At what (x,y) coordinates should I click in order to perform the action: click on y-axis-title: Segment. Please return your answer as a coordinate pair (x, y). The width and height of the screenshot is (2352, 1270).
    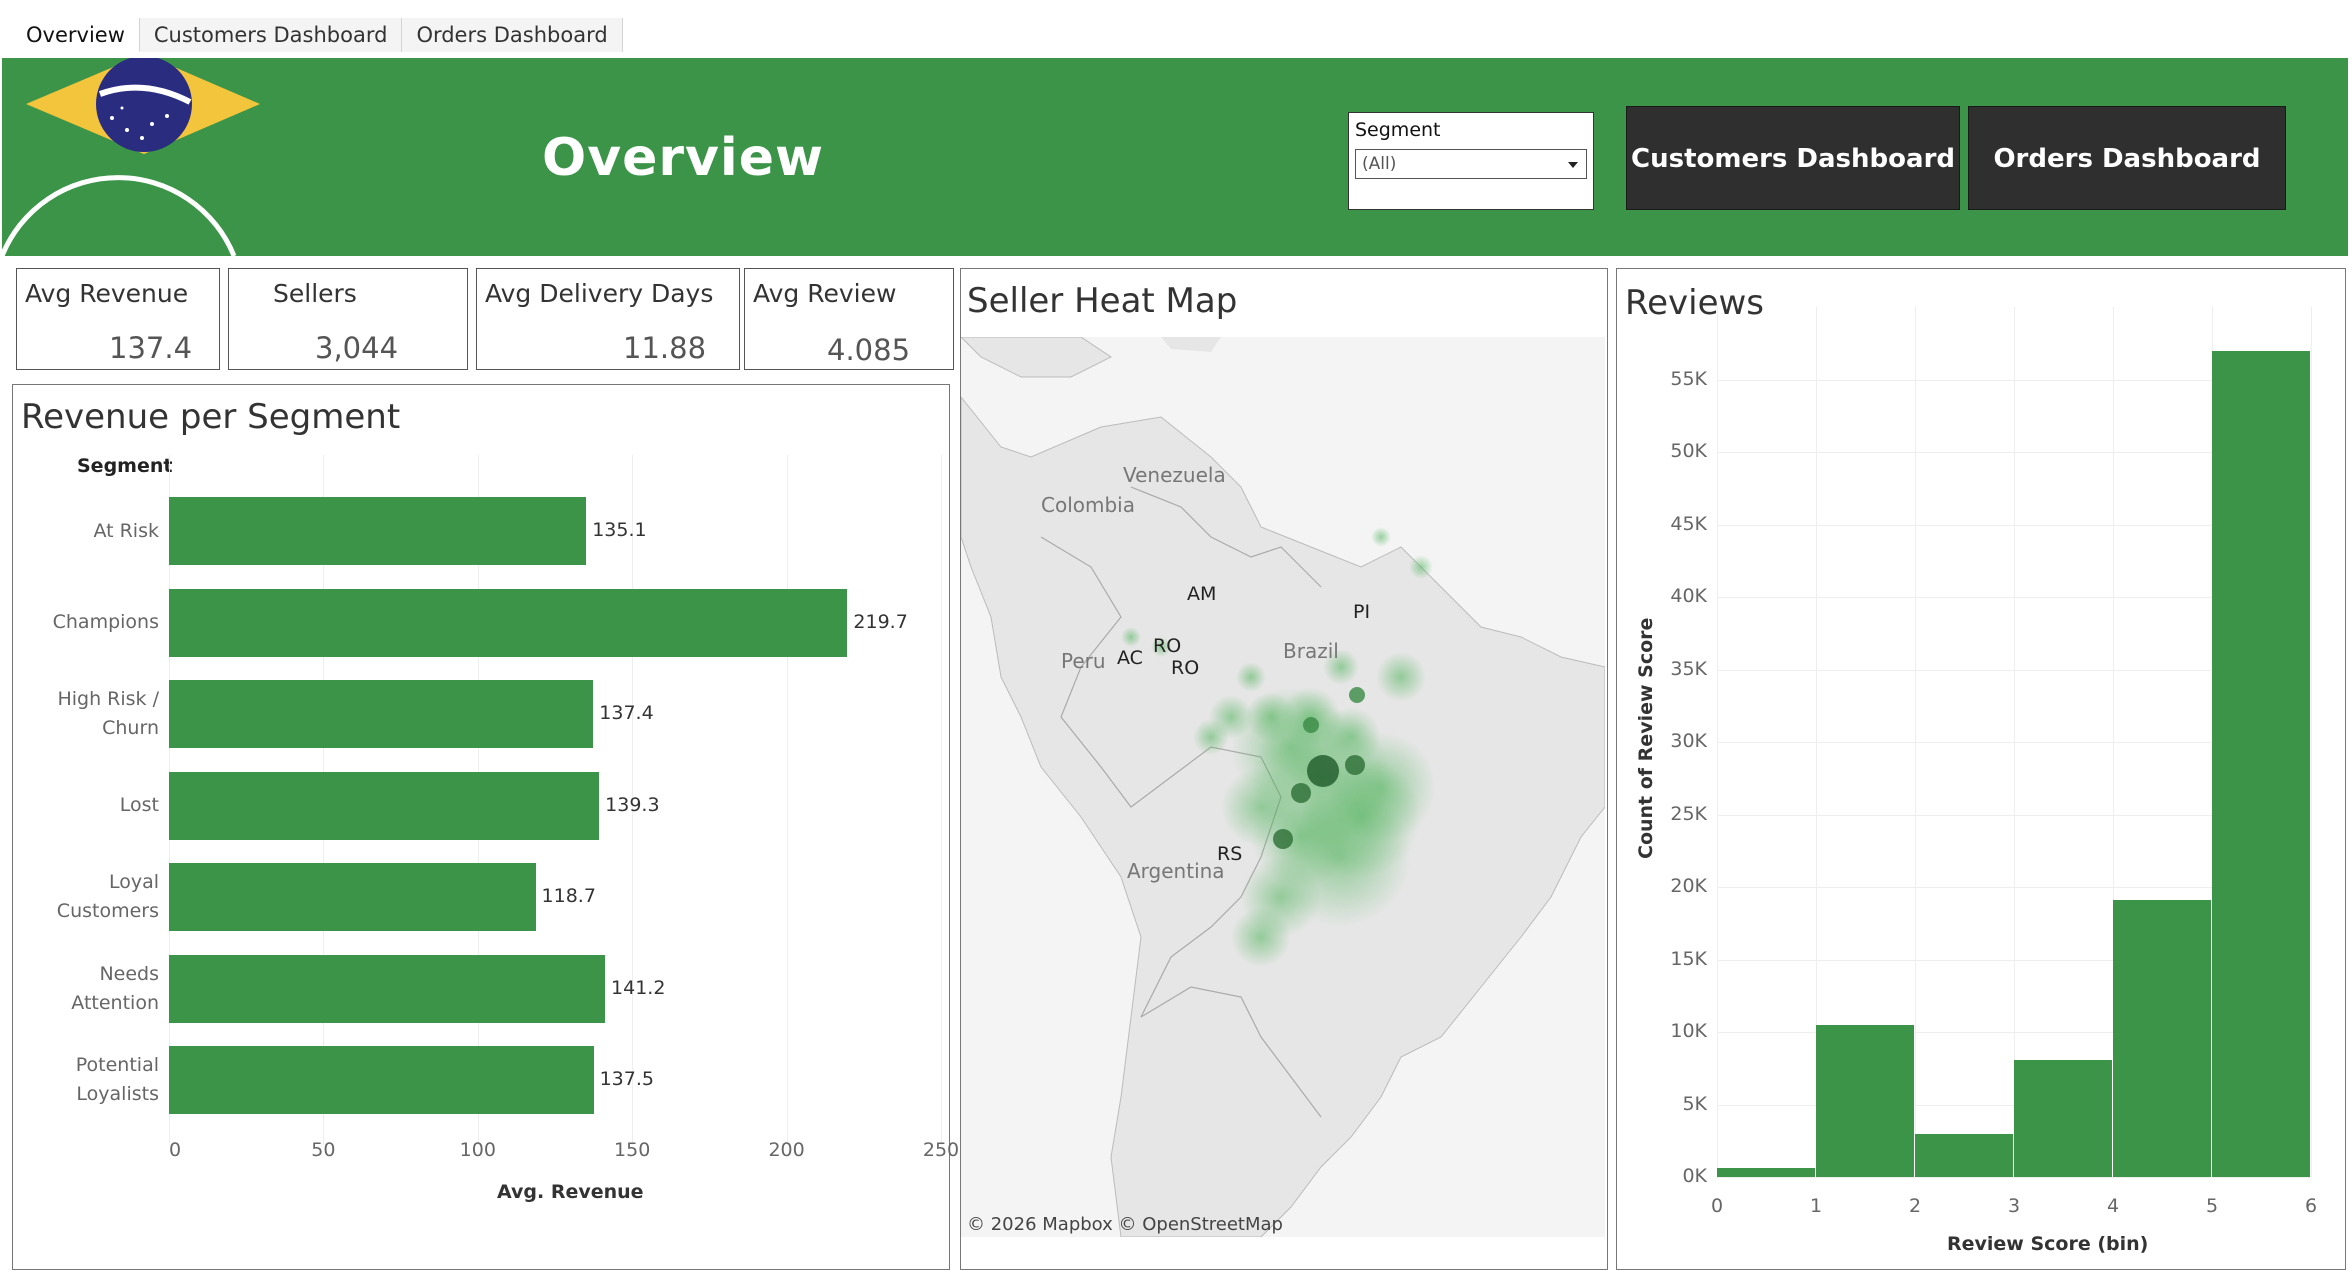
    Looking at the image, I should click on (125, 466).